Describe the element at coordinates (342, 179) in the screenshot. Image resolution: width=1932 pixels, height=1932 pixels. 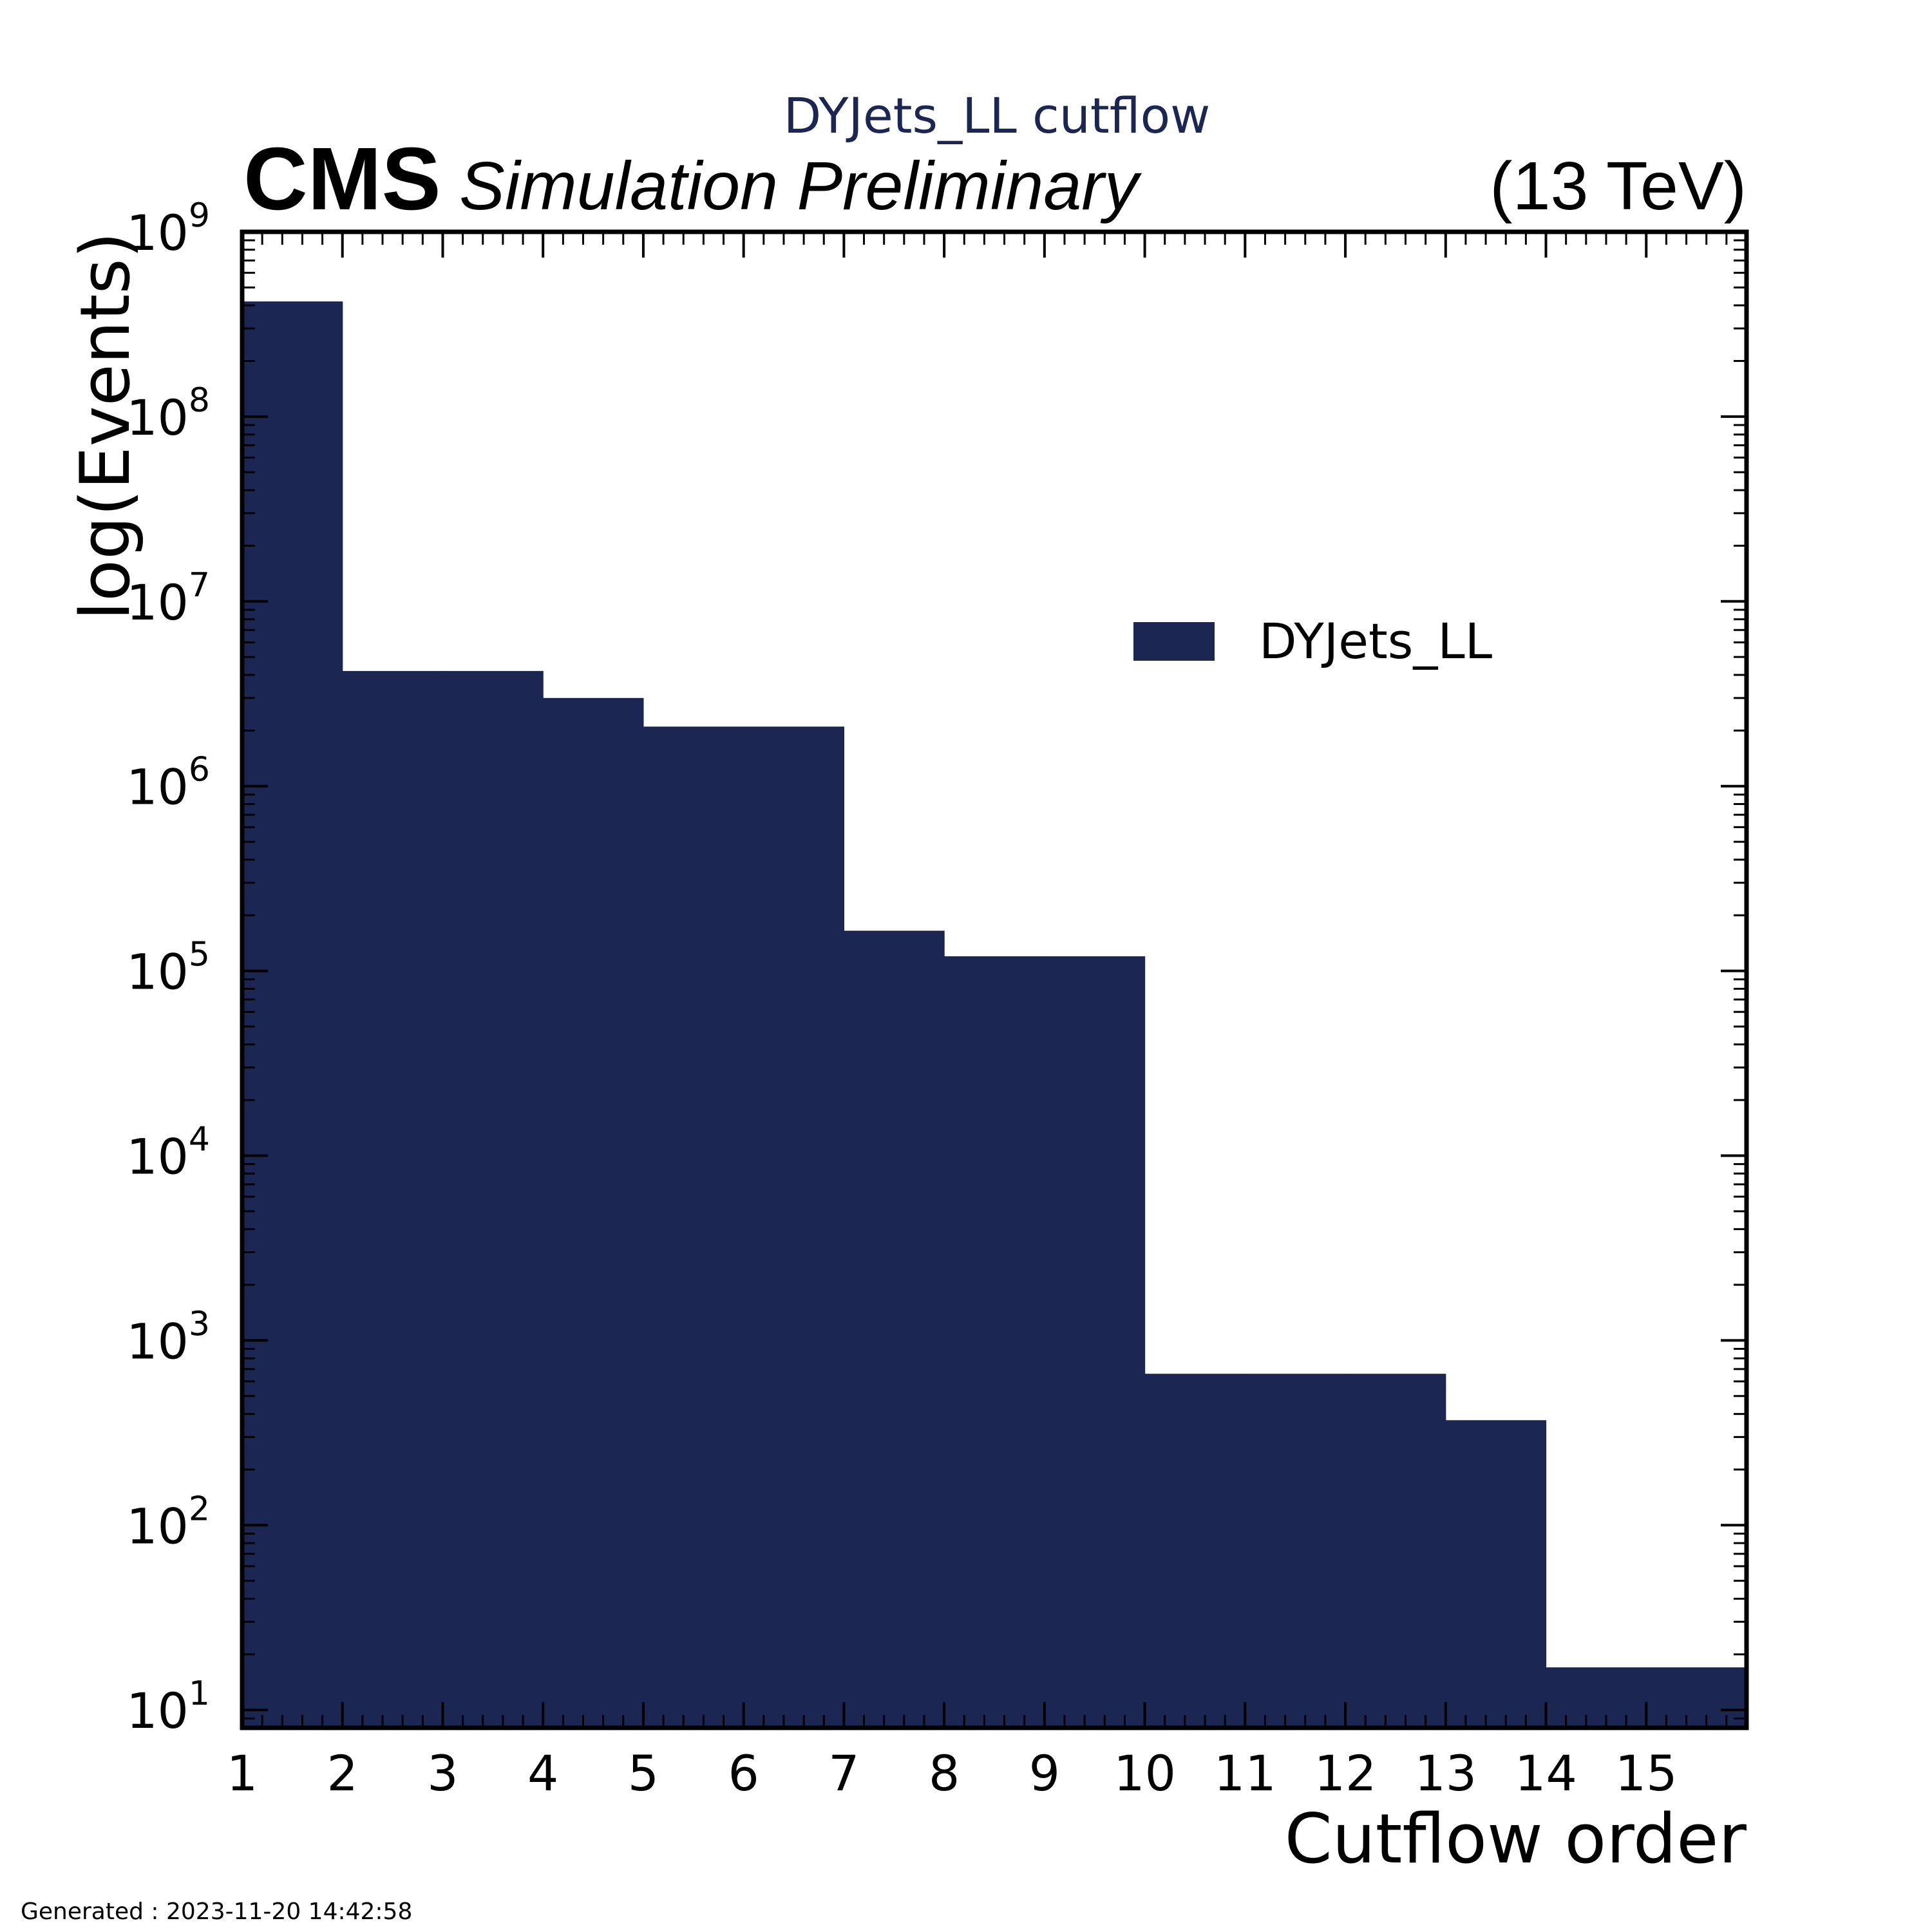
I see `cms-label: CMS` at that location.